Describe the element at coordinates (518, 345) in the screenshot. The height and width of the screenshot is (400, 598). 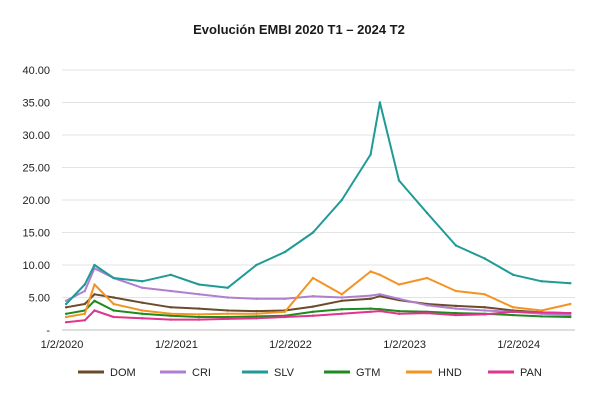
I see `x-tick-label: 1/2/2024` at that location.